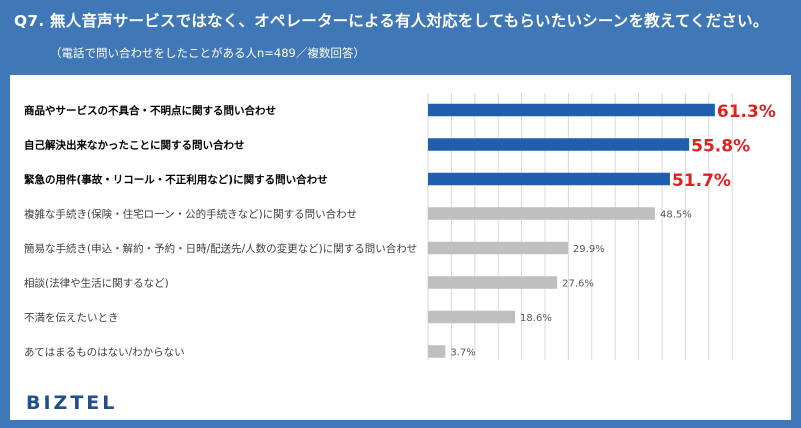 The height and width of the screenshot is (428, 801). What do you see at coordinates (578, 284) in the screenshot?
I see `value-label: 27.6%` at bounding box center [578, 284].